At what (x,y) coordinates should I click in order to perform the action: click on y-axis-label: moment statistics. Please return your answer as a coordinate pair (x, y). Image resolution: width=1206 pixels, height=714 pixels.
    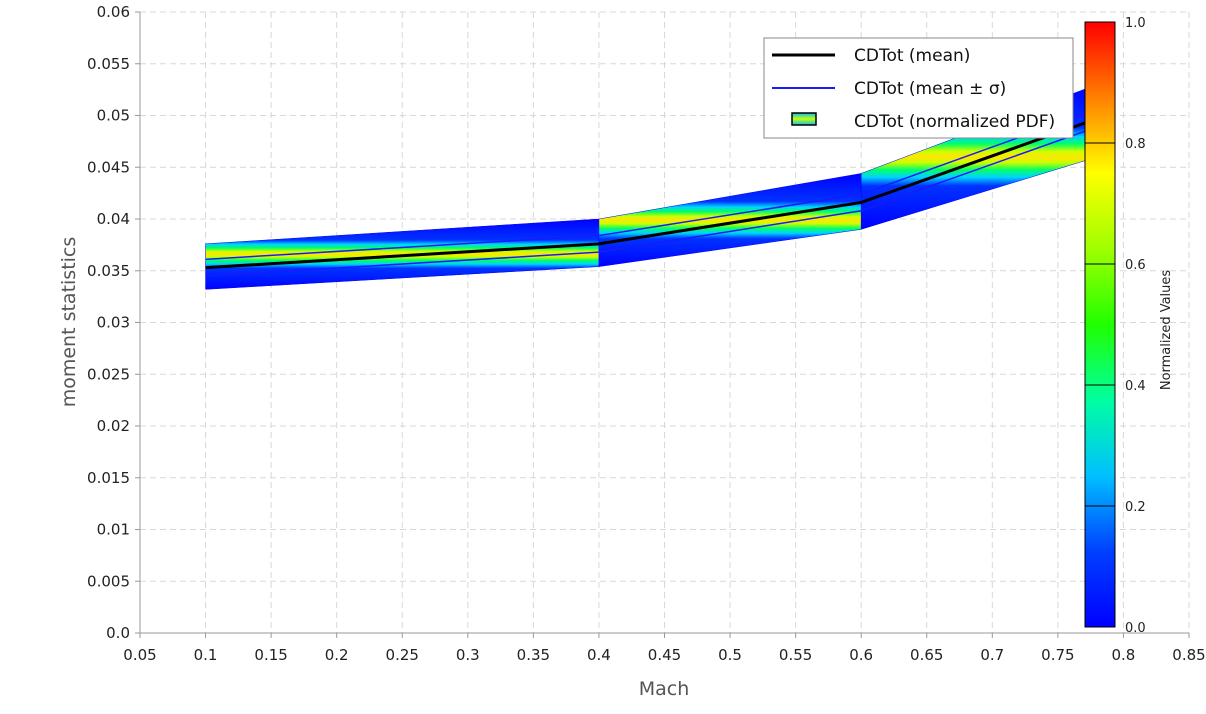
    Looking at the image, I should click on (69, 322).